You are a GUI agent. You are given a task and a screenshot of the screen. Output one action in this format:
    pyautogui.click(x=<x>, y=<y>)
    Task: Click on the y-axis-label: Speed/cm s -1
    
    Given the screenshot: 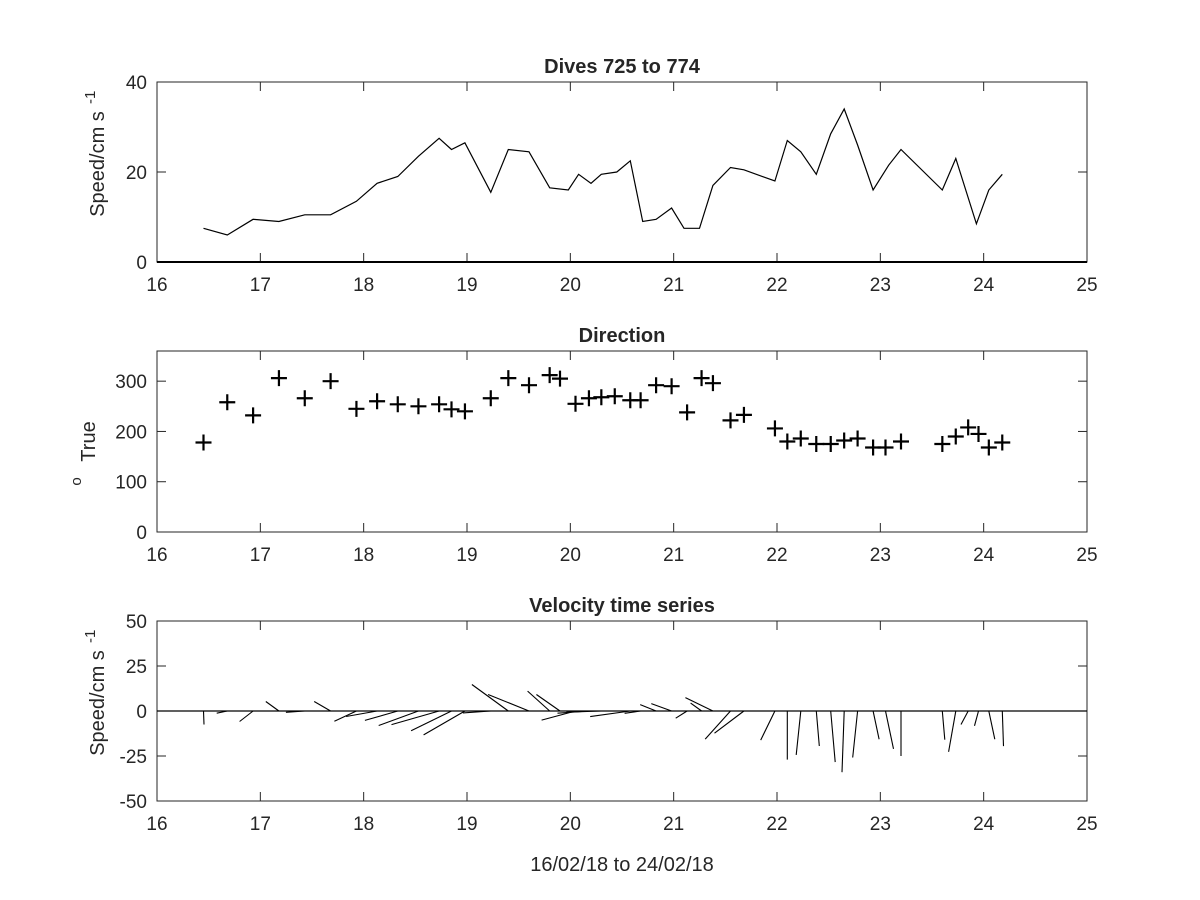 What is the action you would take?
    pyautogui.click(x=95, y=154)
    